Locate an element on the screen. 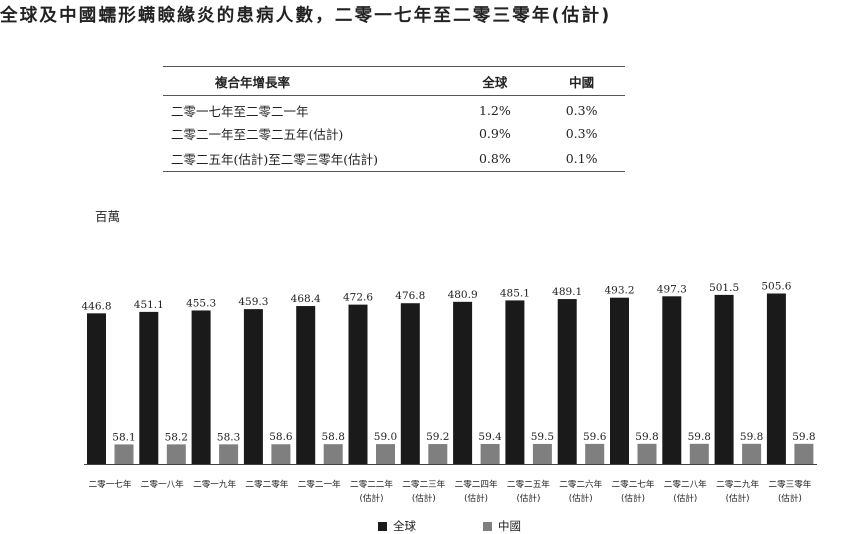 Image resolution: width=865 pixels, height=534 pixels. x-tick-label: 二零二五年 is located at coordinates (528, 484).